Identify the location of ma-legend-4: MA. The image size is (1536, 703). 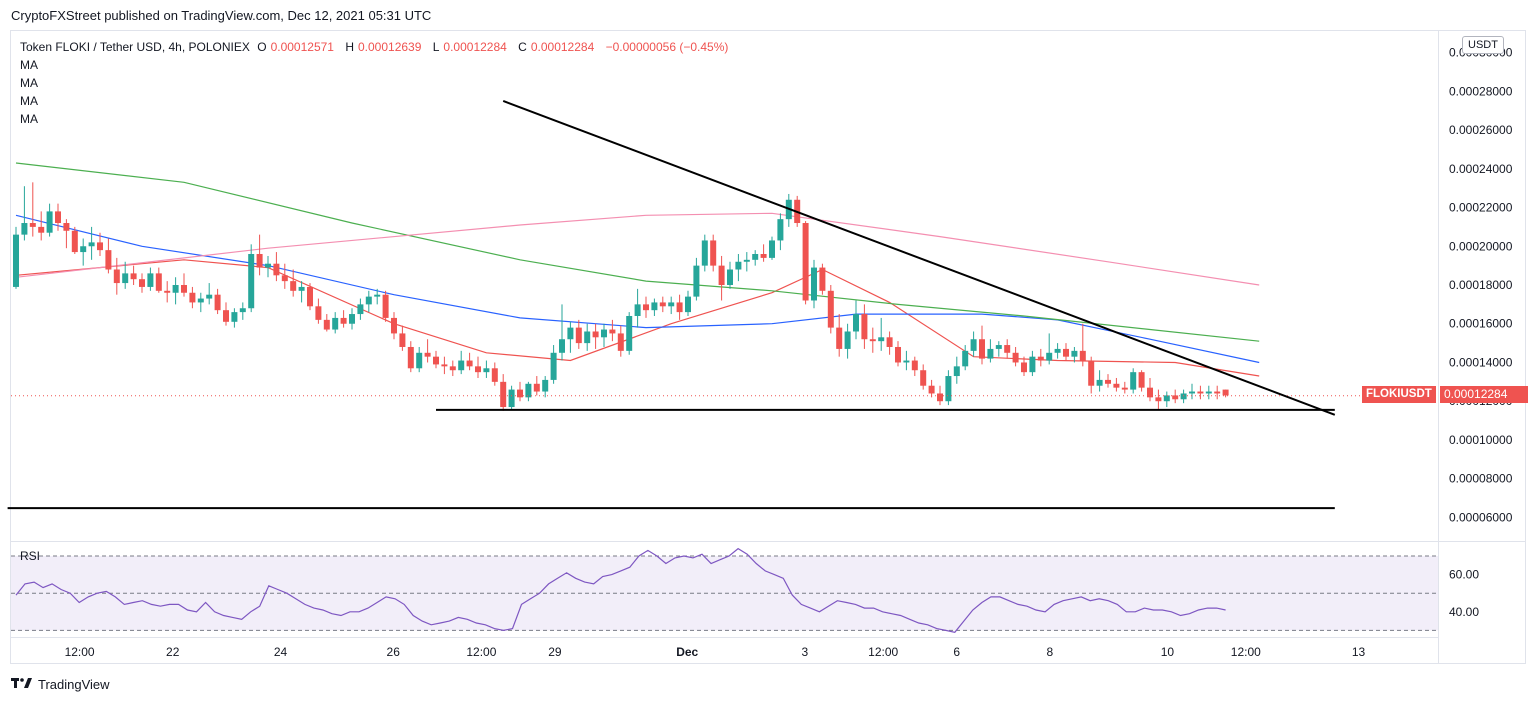
(29, 119).